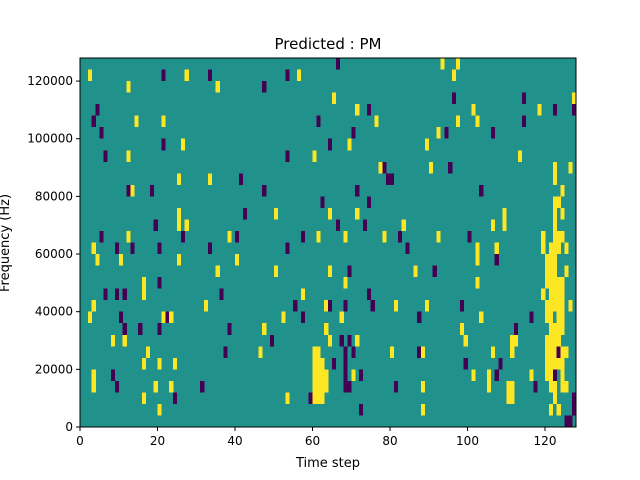 This screenshot has width=640, height=480. I want to click on y-tick-label: 60000, so click(54, 254).